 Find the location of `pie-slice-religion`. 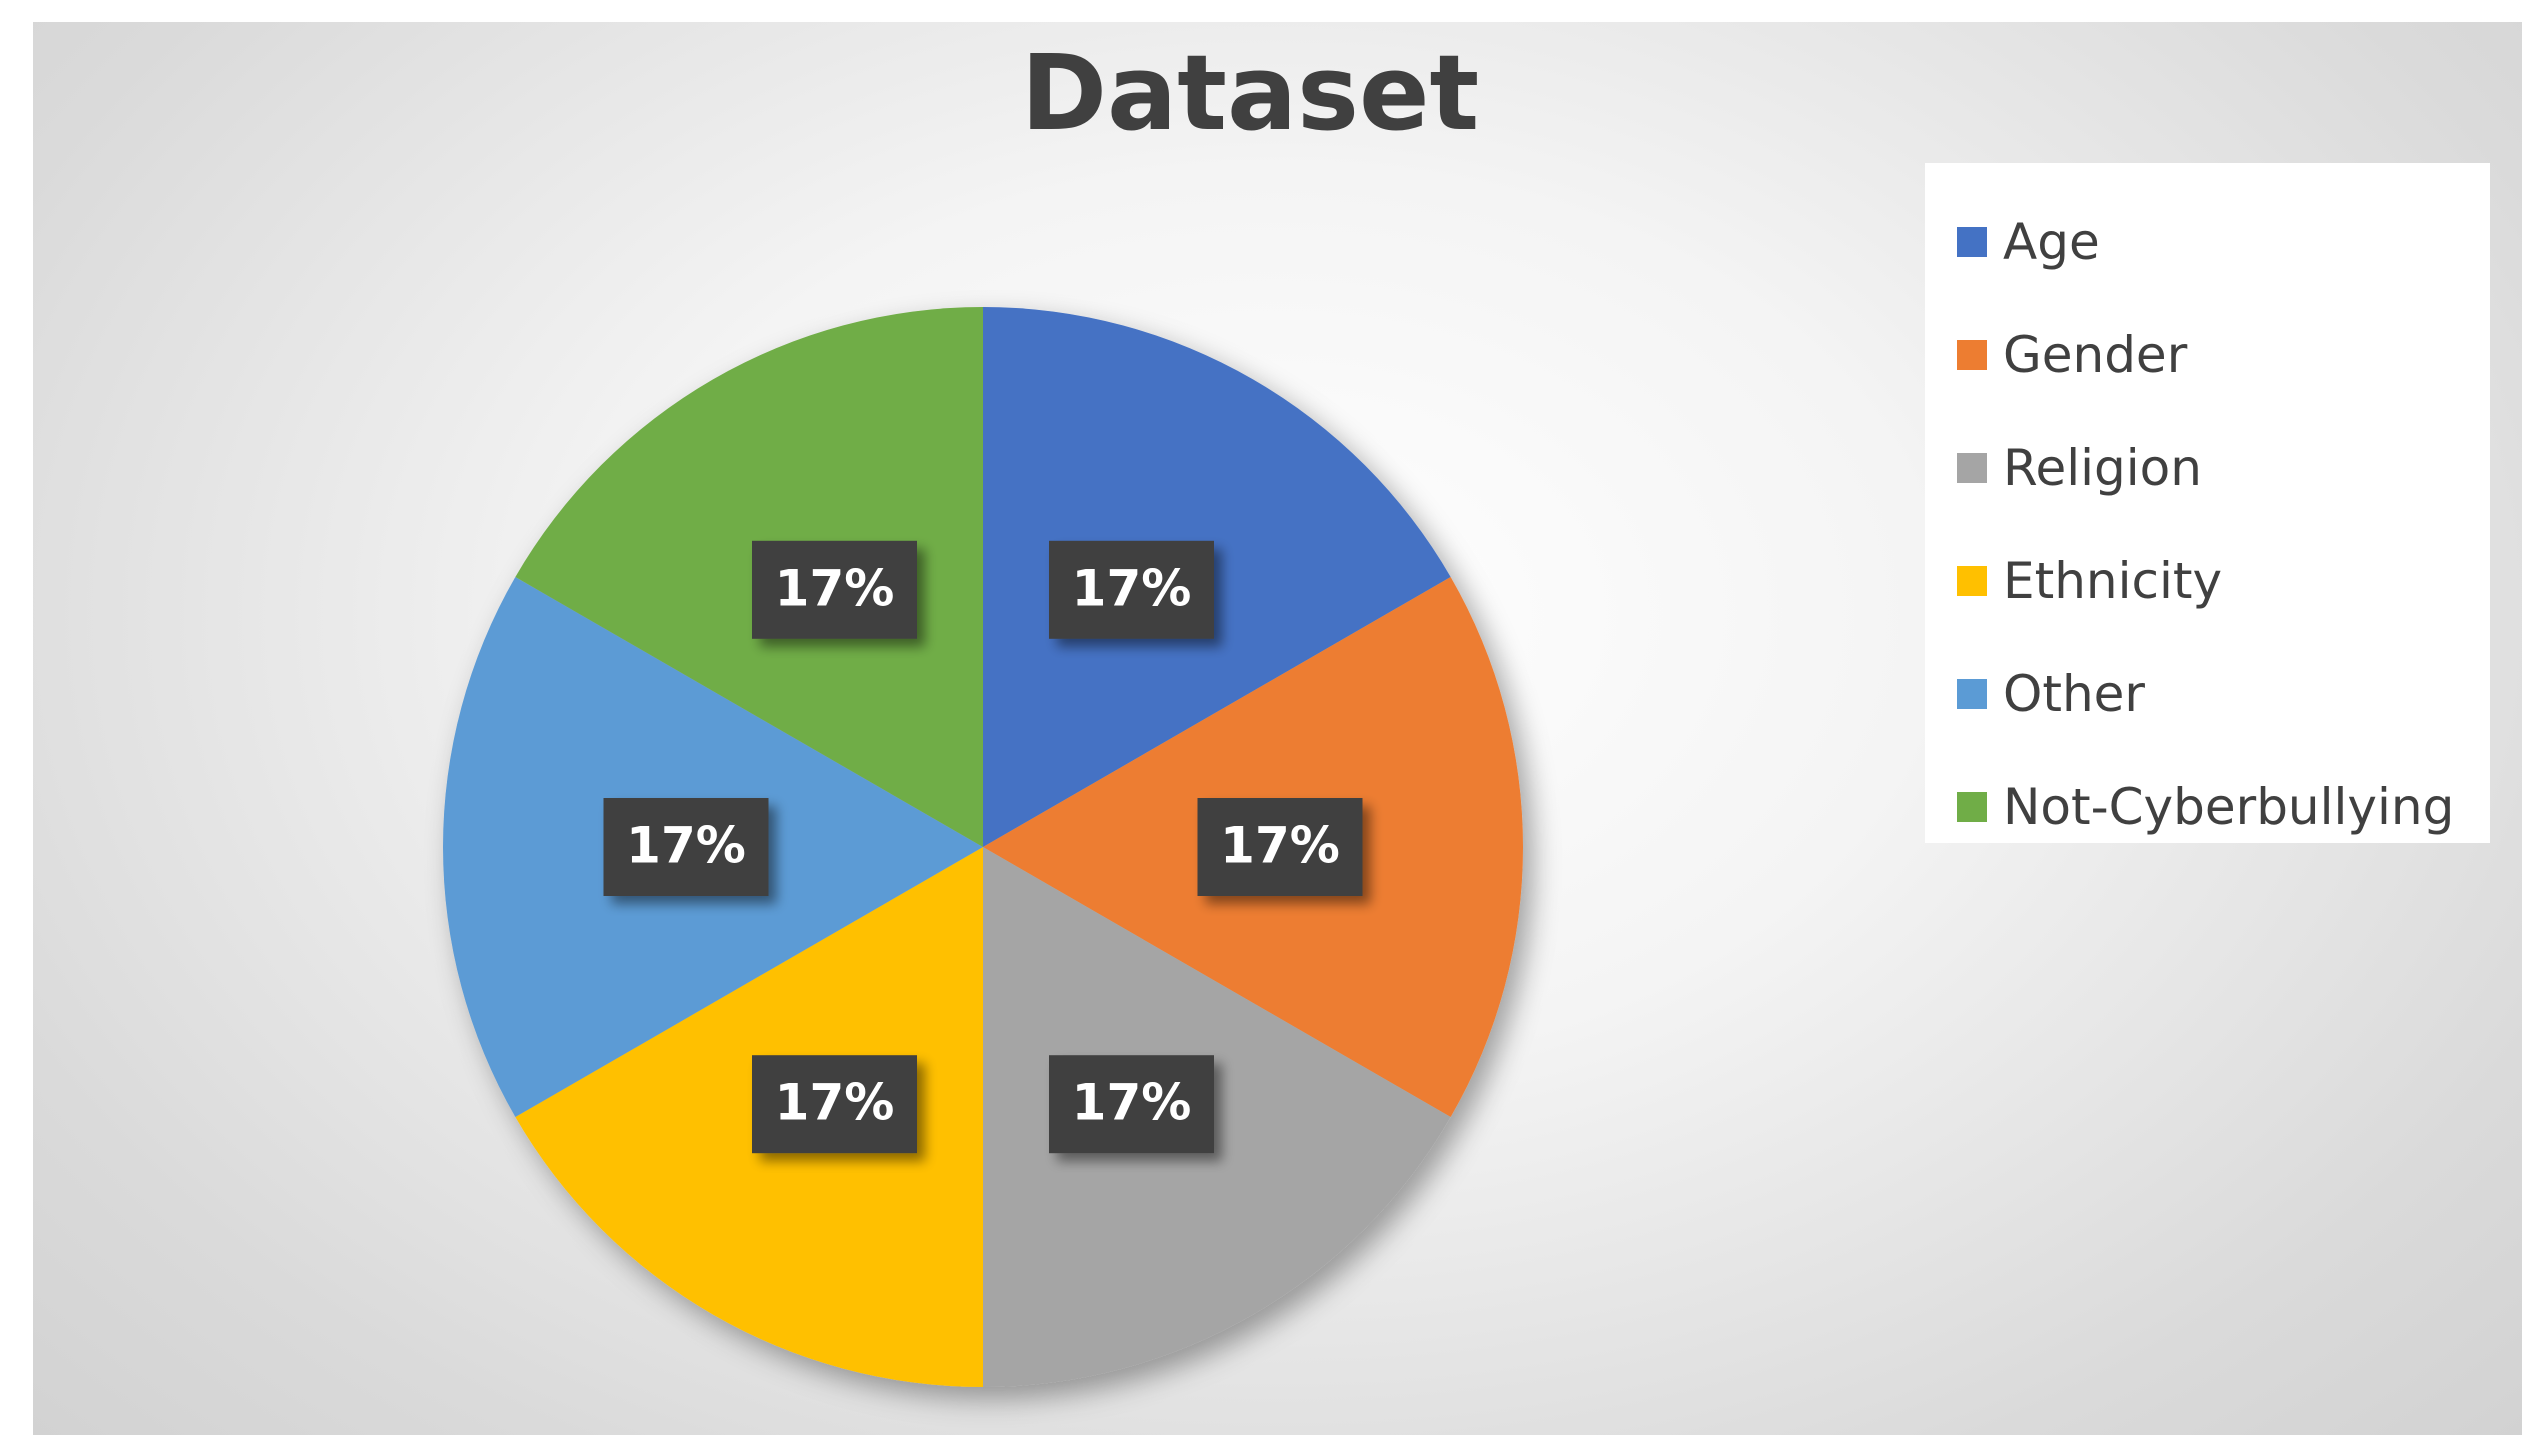

pie-slice-religion is located at coordinates (1217, 1117).